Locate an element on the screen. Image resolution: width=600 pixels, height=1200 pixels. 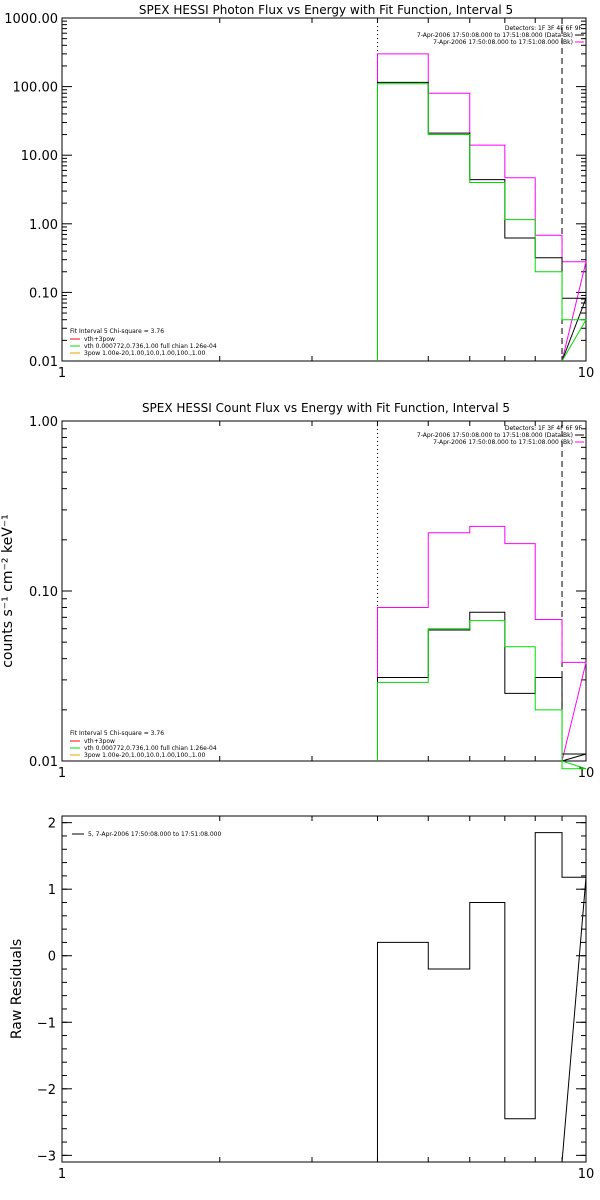
y-axis-label: counts s⁻¹ cm⁻² keV⁻¹ is located at coordinates (8, 591).